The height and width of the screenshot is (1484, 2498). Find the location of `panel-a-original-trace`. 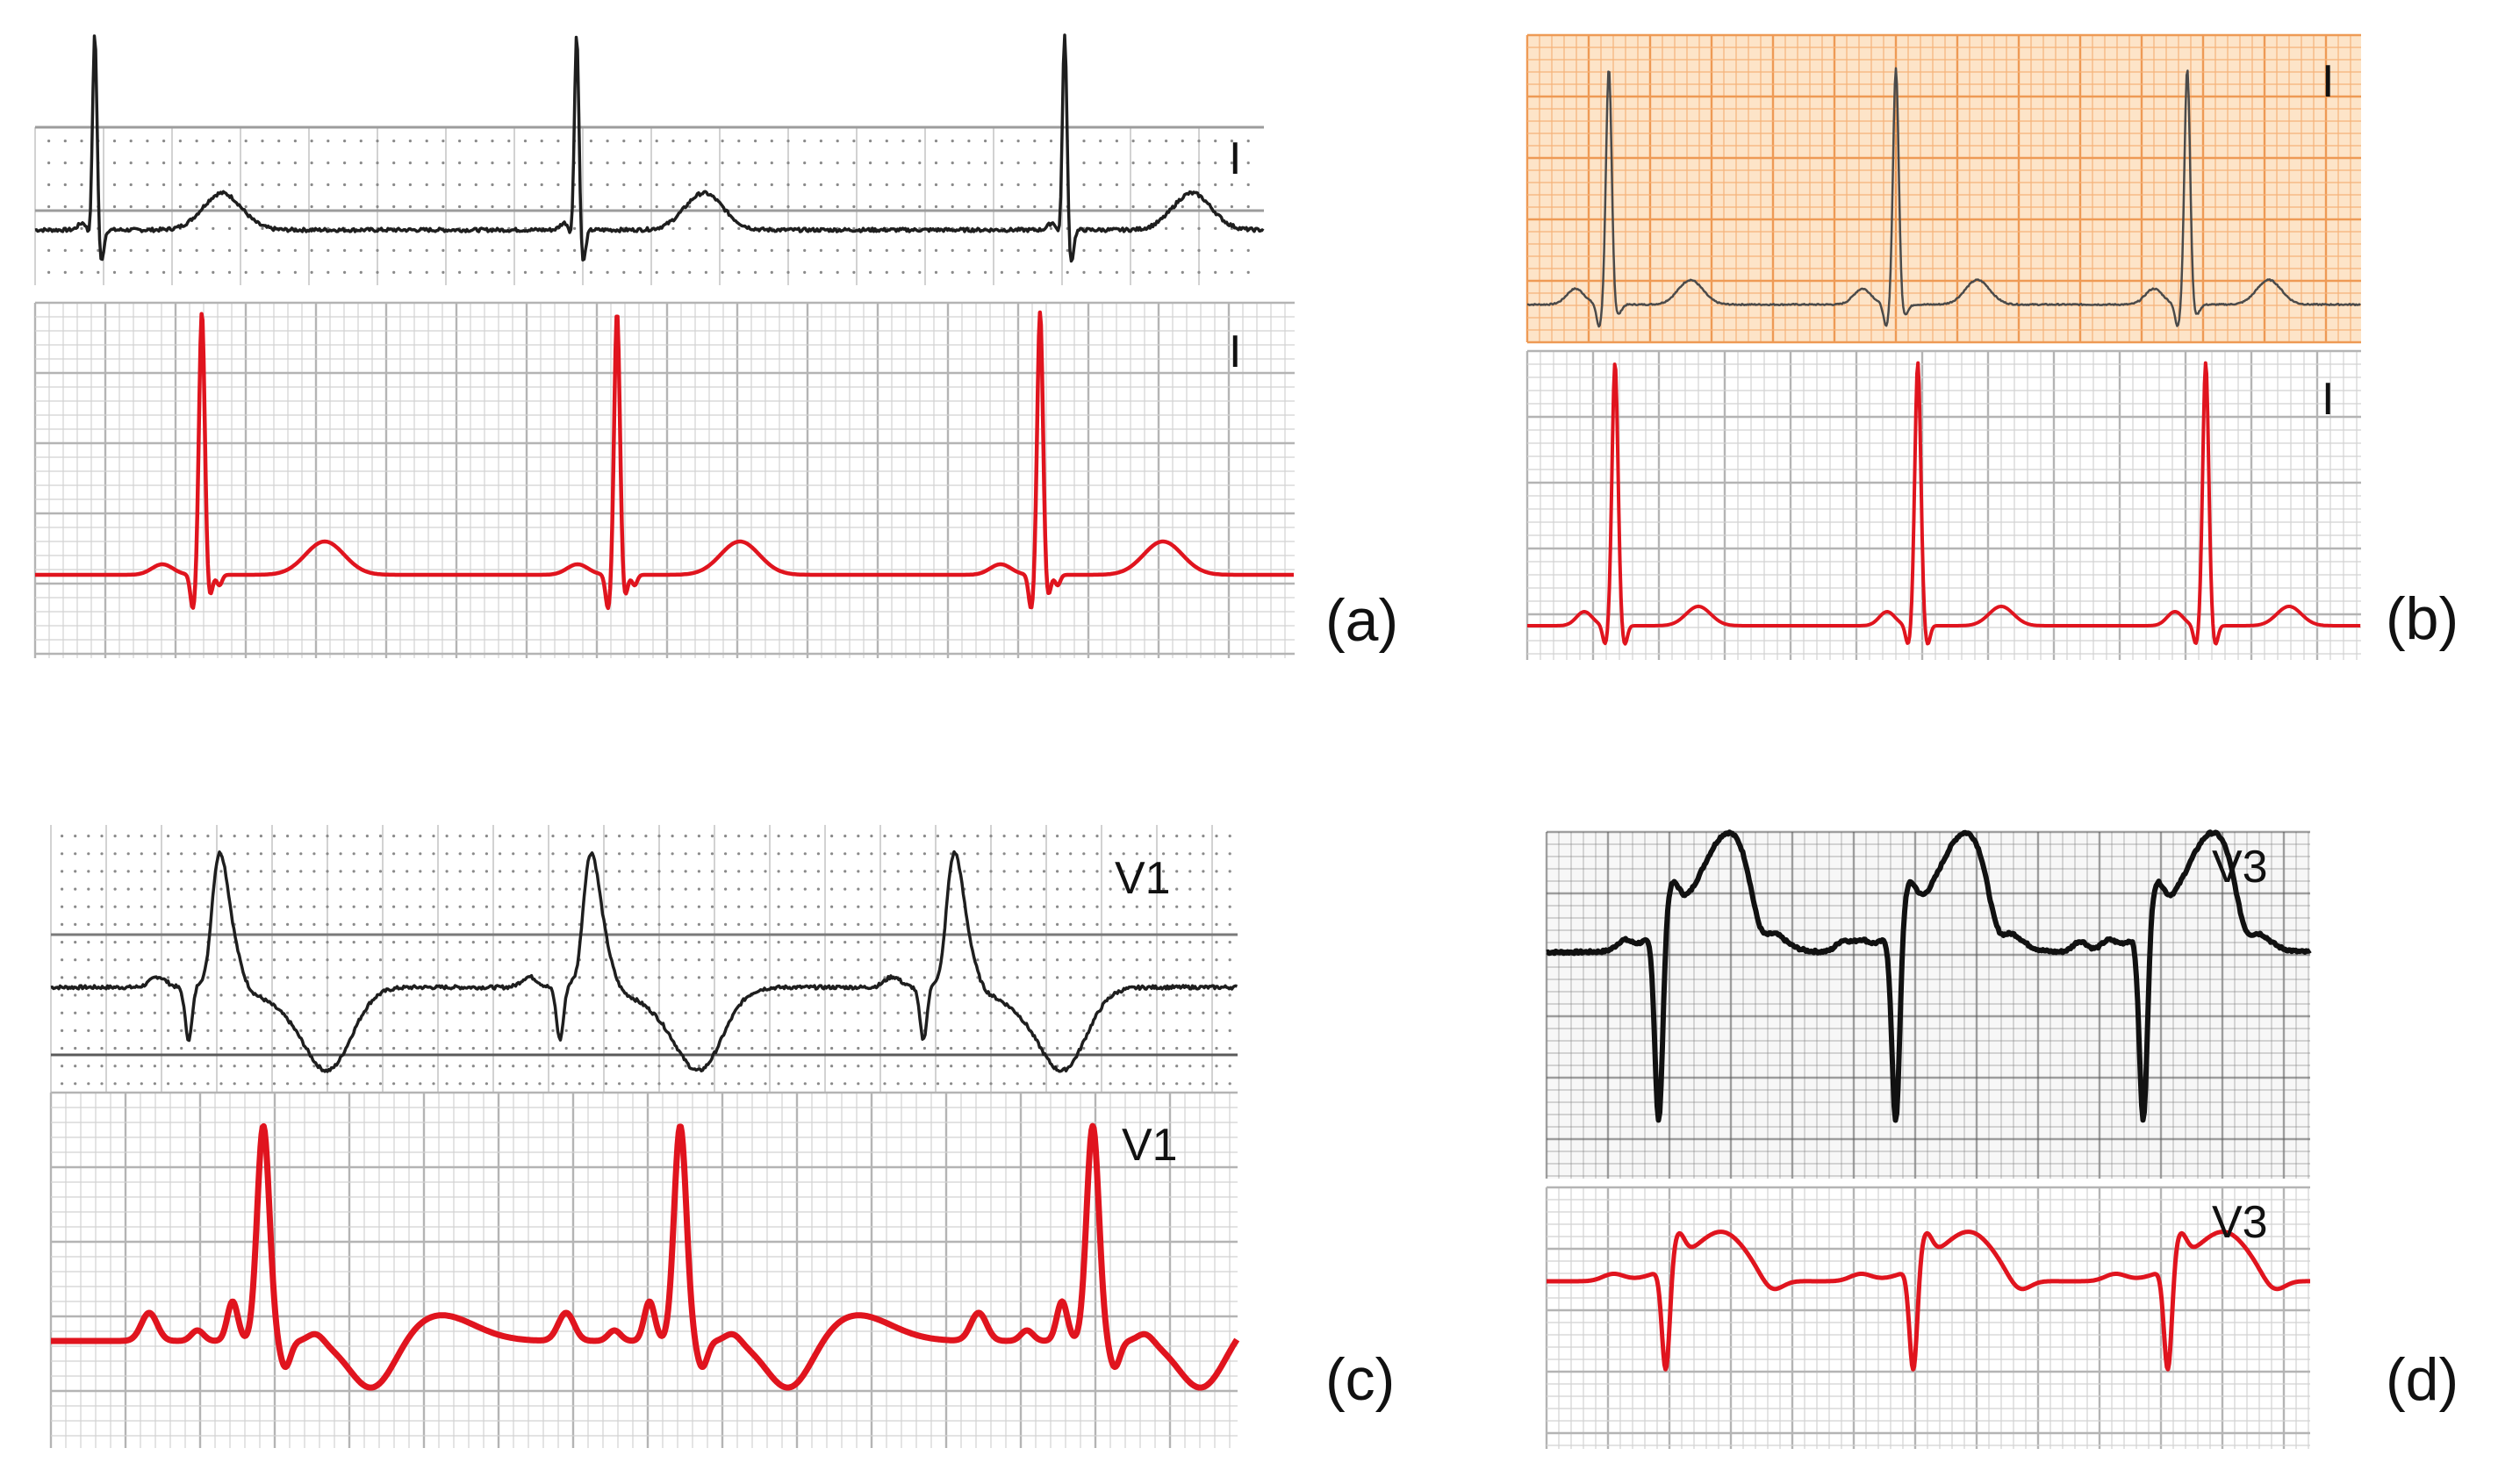

panel-a-original-trace is located at coordinates (649, 148).